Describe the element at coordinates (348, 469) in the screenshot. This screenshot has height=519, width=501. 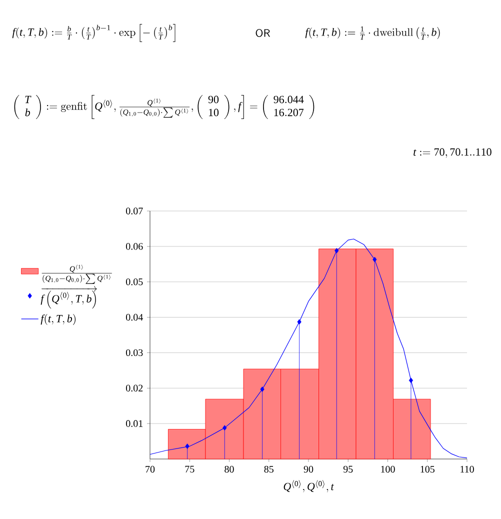
I see `x-tick-label: 95` at that location.